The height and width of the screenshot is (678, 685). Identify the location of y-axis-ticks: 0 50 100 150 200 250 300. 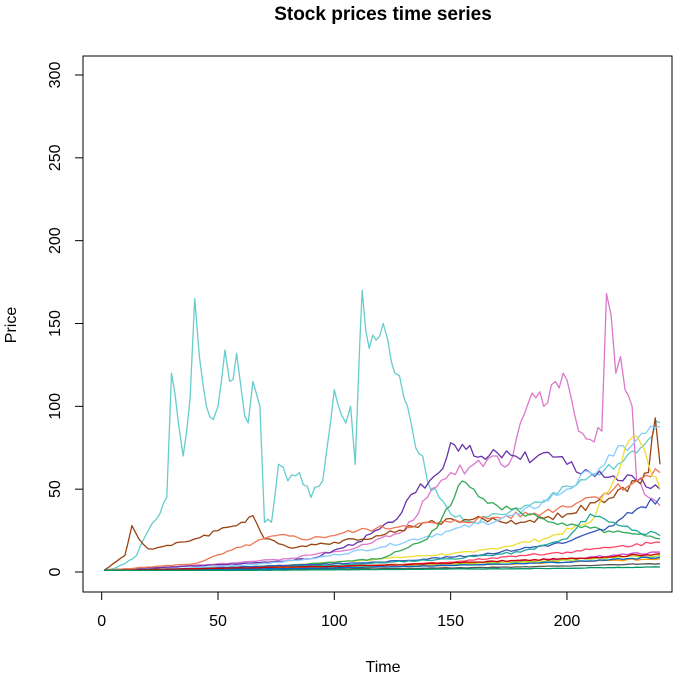
(65, 319).